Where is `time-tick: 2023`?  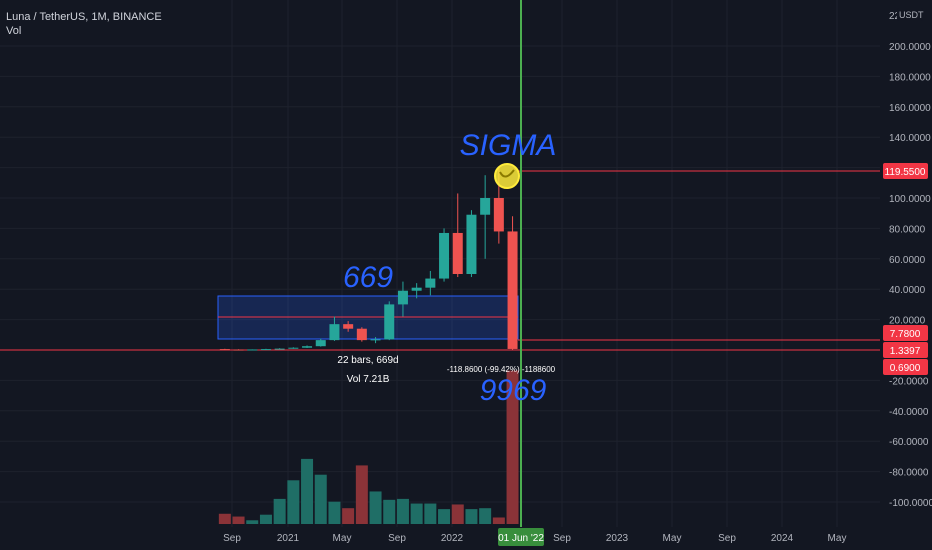
time-tick: 2023 is located at coordinates (617, 538).